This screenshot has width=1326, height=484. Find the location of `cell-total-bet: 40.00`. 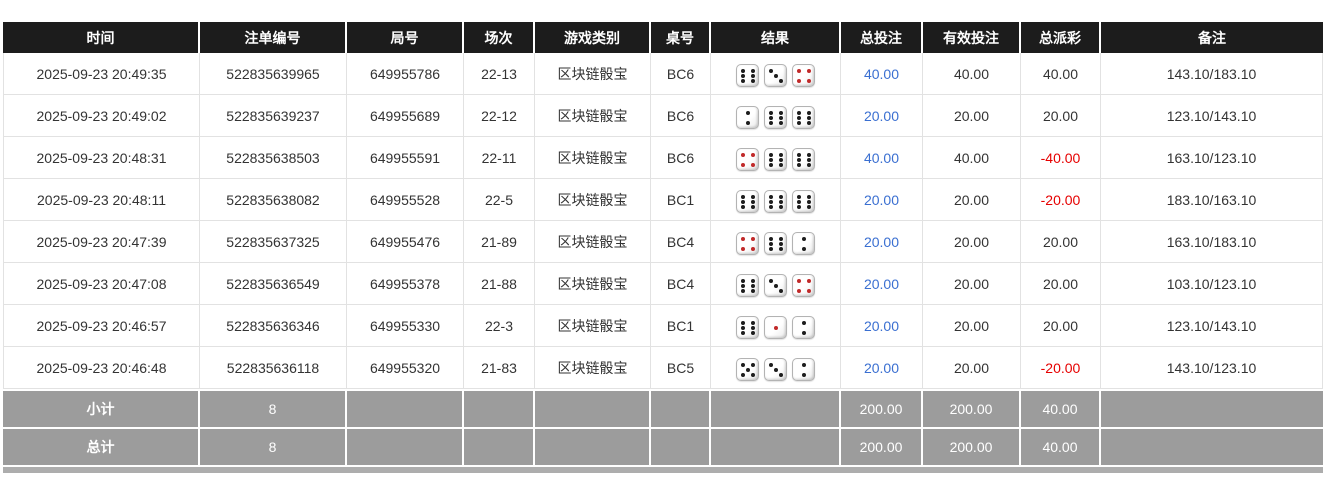

cell-total-bet: 40.00 is located at coordinates (882, 158).